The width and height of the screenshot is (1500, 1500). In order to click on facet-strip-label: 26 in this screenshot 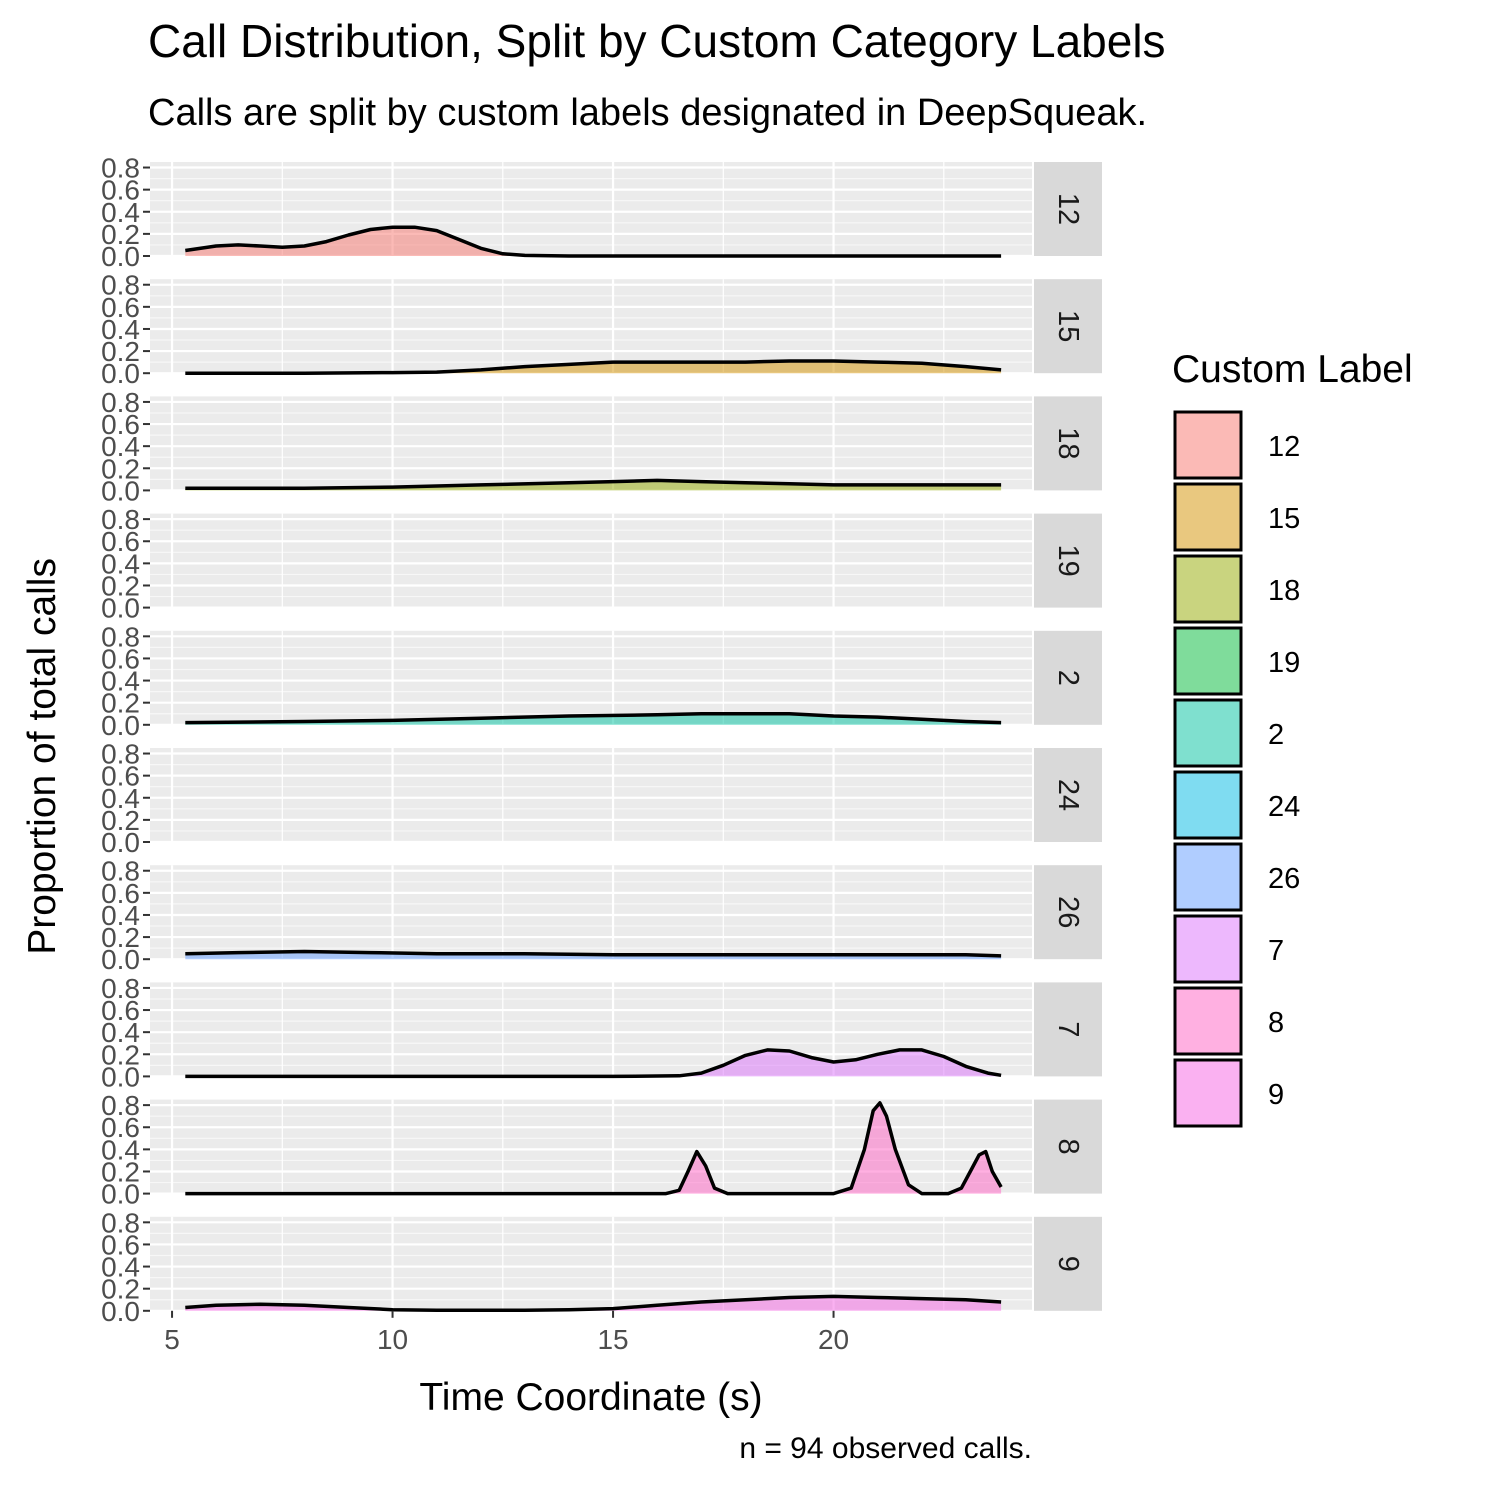, I will do `click(1068, 912)`.